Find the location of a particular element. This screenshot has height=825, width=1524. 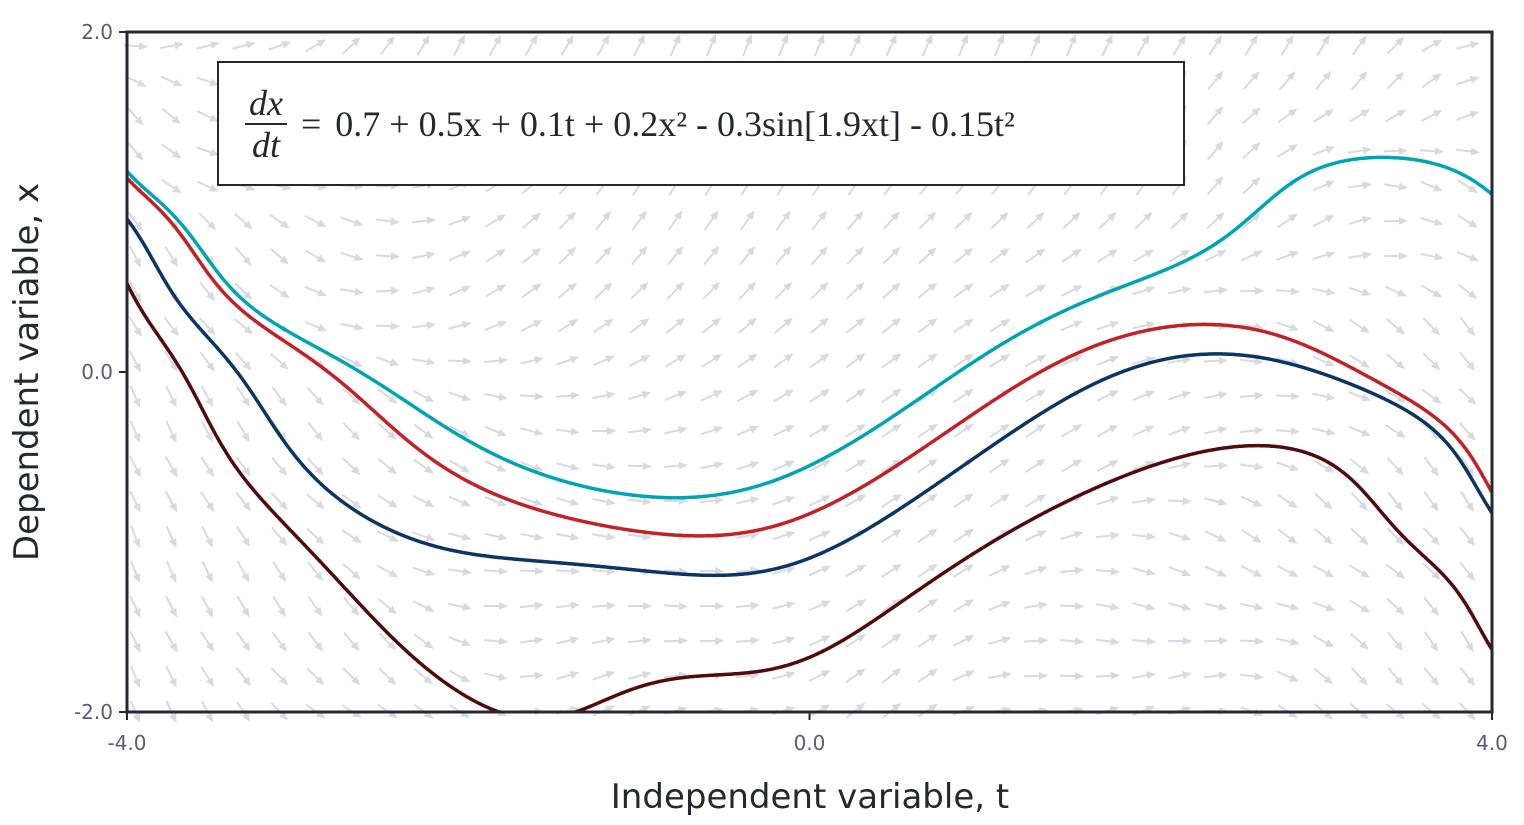

y-axis-title: Dependent variable, x is located at coordinates (27, 372).